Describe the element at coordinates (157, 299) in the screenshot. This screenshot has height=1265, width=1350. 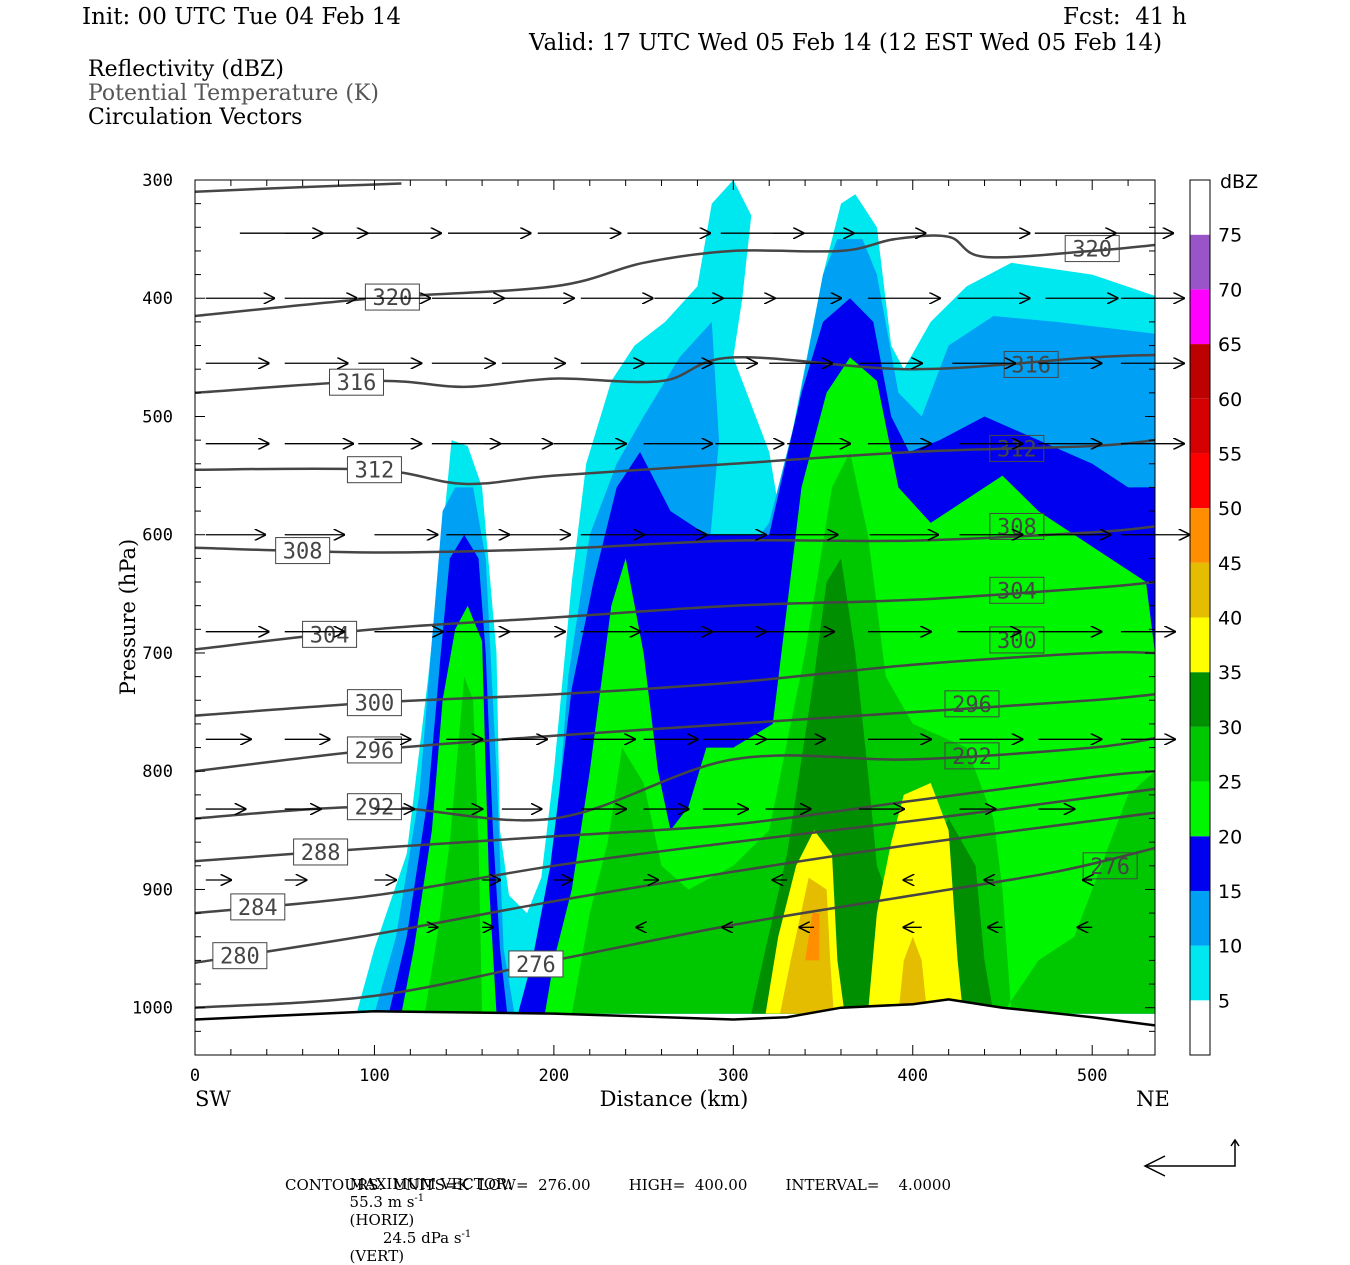
I see `y-tick-label: 400` at that location.